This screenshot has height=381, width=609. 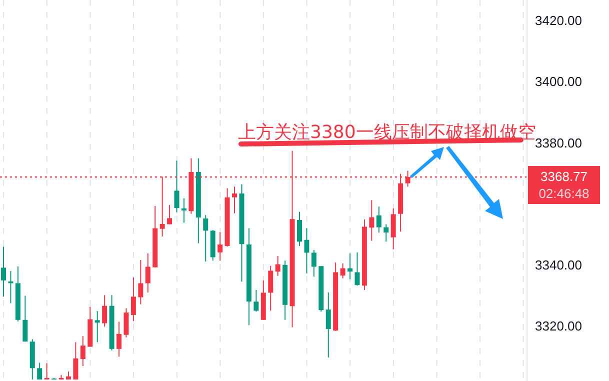 What do you see at coordinates (558, 20) in the screenshot?
I see `y-tick-label: 3420.00` at bounding box center [558, 20].